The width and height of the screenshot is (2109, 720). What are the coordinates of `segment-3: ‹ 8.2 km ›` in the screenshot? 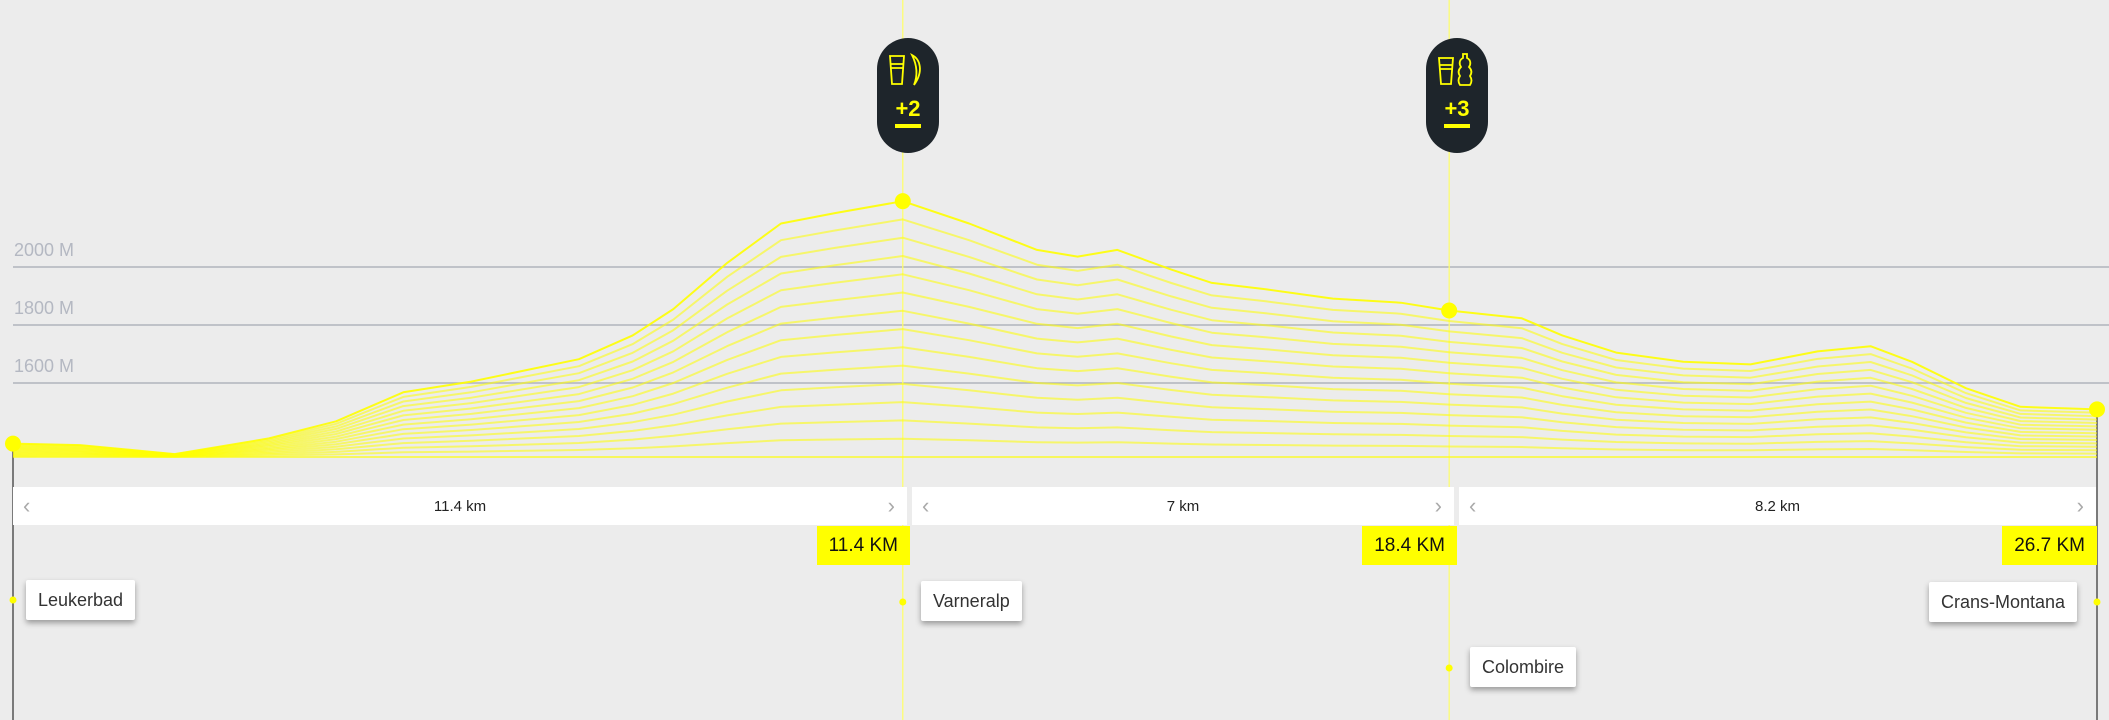 It's located at (1777, 506).